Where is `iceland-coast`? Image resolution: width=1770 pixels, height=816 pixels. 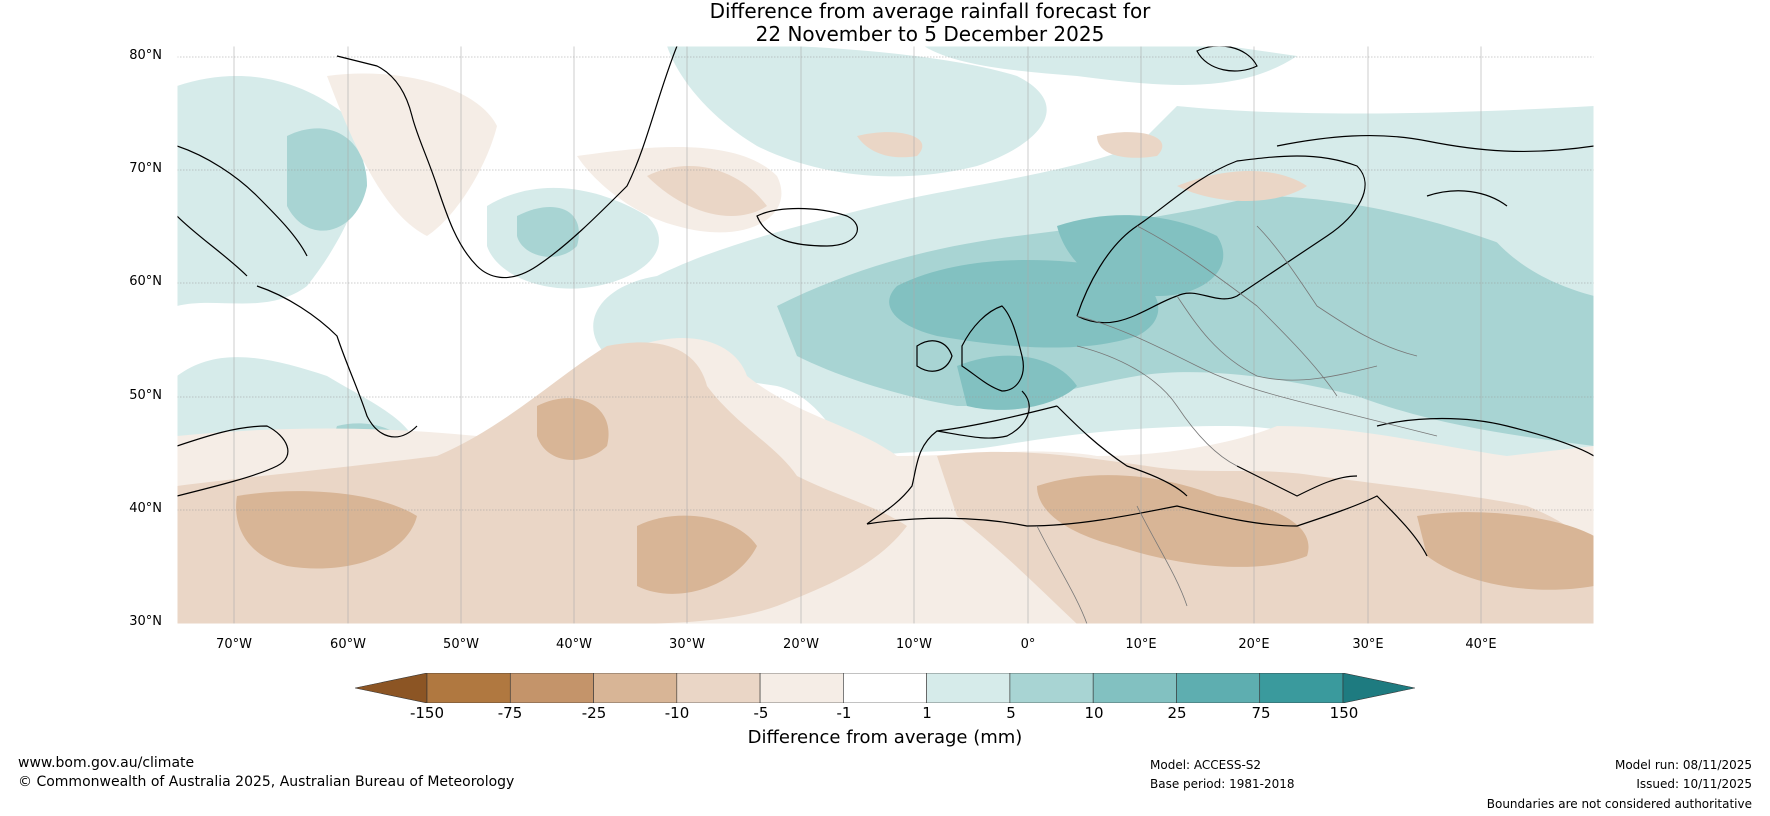
iceland-coast is located at coordinates (807, 227).